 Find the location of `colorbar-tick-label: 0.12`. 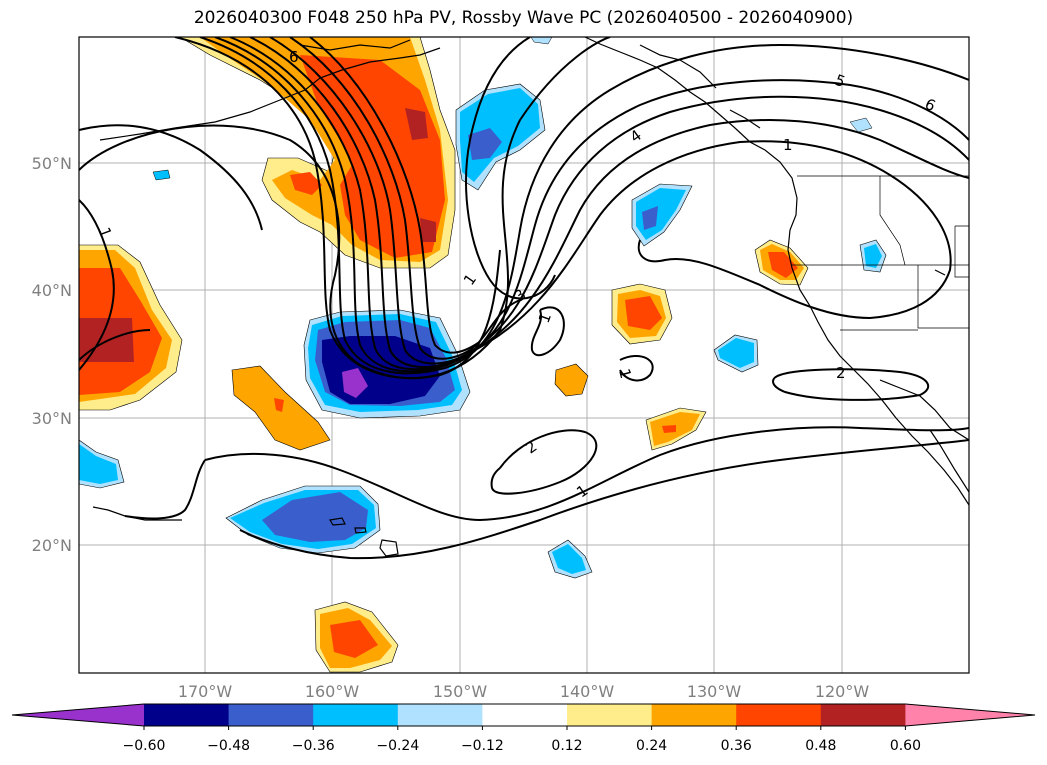

colorbar-tick-label: 0.12 is located at coordinates (566, 746).